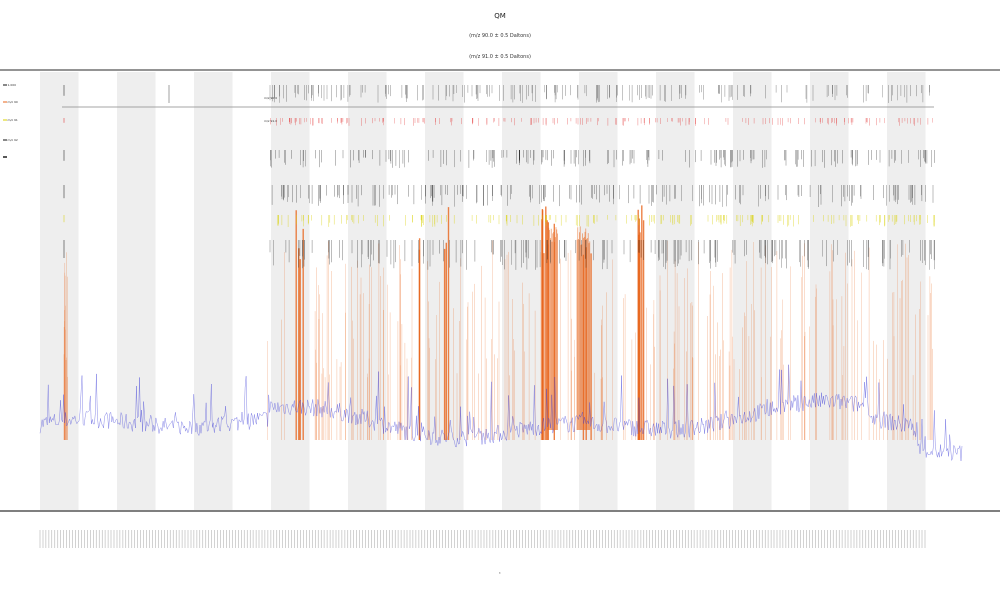 The height and width of the screenshot is (600, 1000). I want to click on x-tick-labels, so click(482, 539).